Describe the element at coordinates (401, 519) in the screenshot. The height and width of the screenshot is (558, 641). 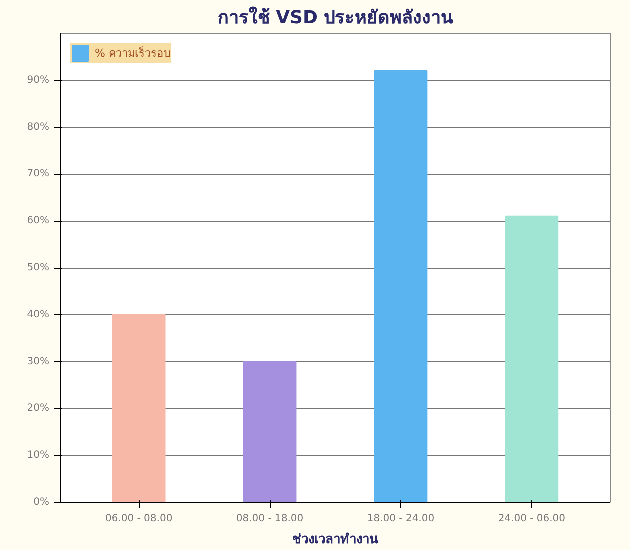
I see `x-tick-label: 18.00 - 24.00` at that location.